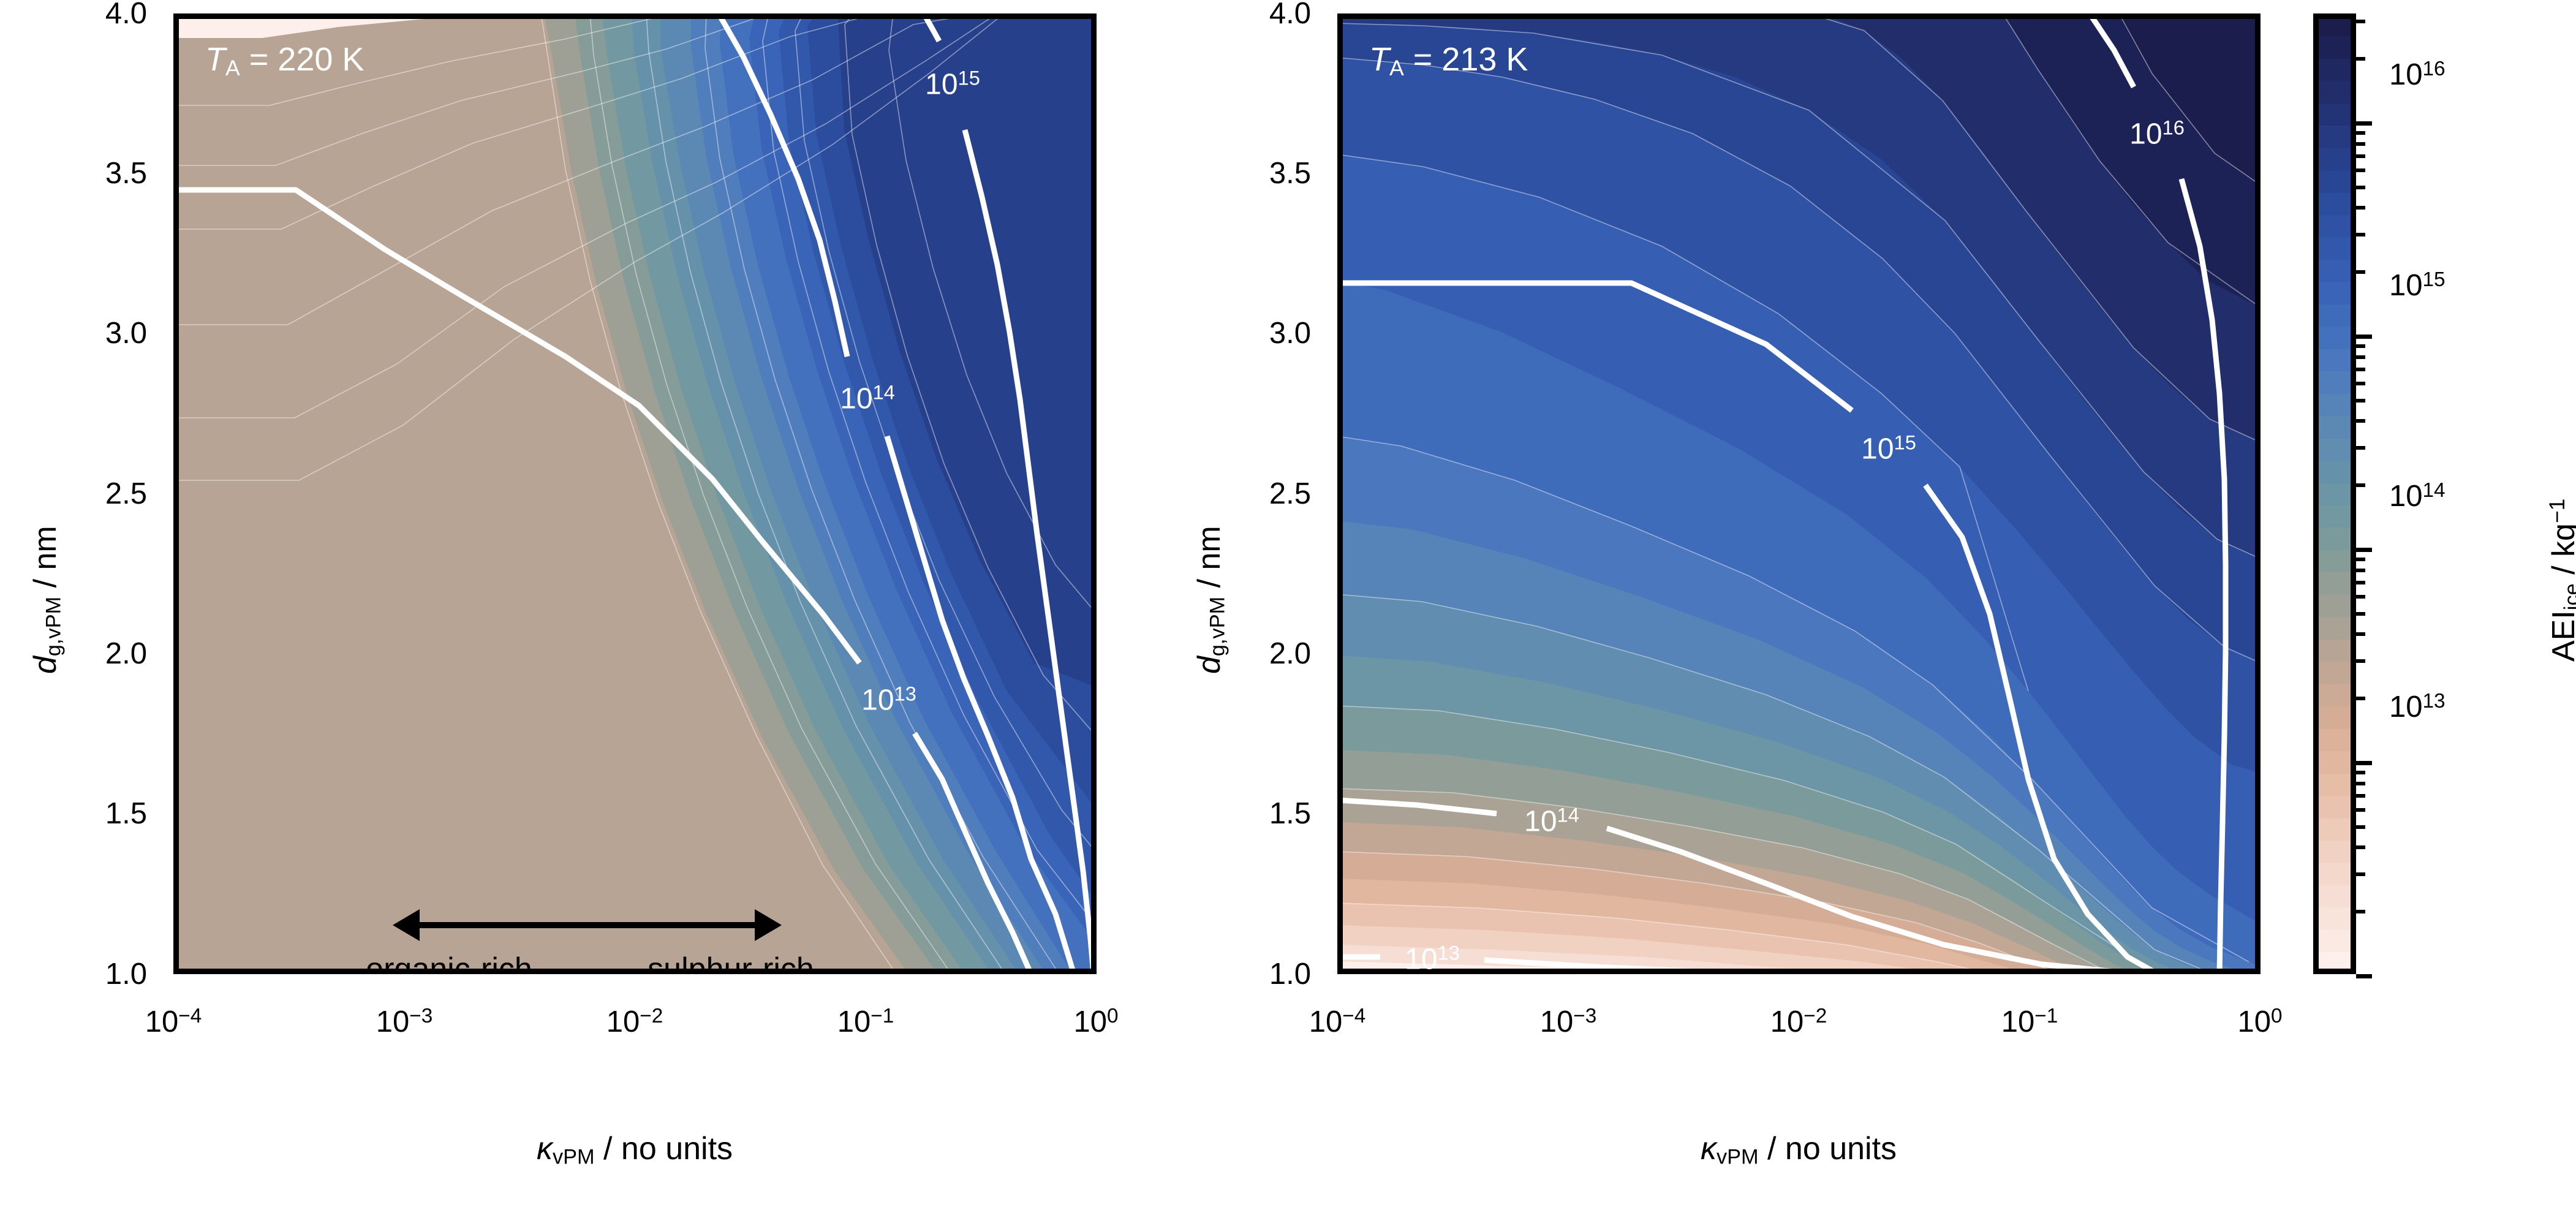 Image resolution: width=2576 pixels, height=1210 pixels. What do you see at coordinates (1568, 1022) in the screenshot?
I see `right-xtick-label: 10⁻³` at bounding box center [1568, 1022].